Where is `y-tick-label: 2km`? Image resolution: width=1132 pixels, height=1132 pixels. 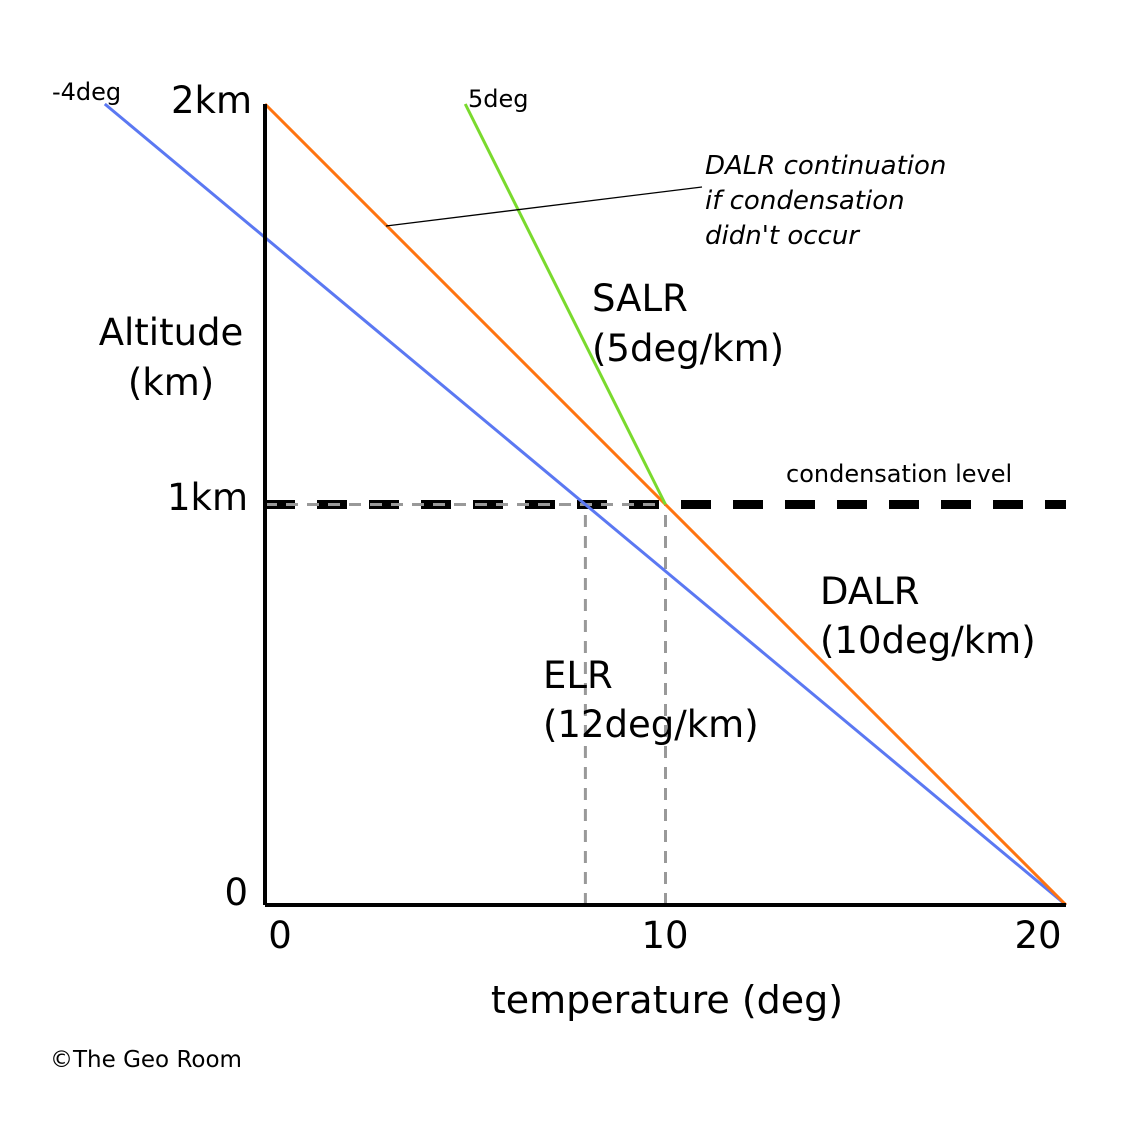 y-tick-label: 2km is located at coordinates (211, 100).